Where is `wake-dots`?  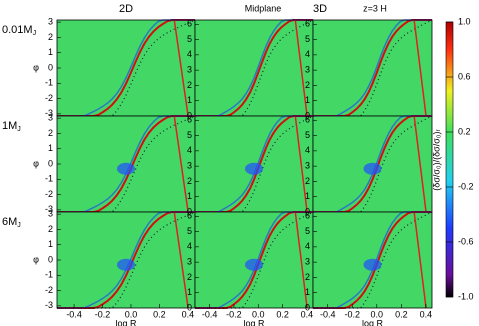 wake-dots is located at coordinates (126, 260).